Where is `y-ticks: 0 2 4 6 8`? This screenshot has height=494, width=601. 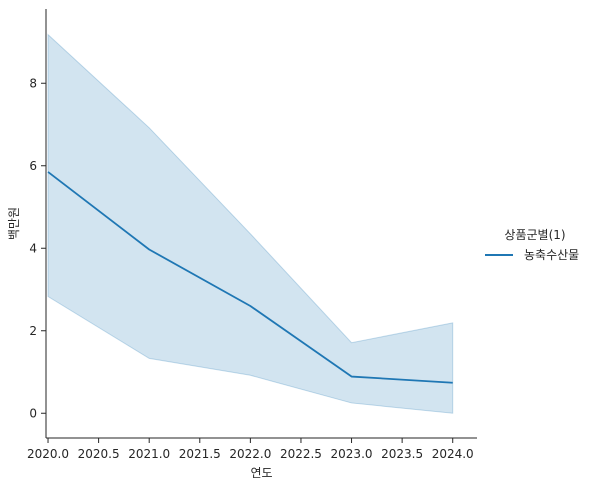 y-ticks: 0 2 4 6 8 is located at coordinates (37, 248).